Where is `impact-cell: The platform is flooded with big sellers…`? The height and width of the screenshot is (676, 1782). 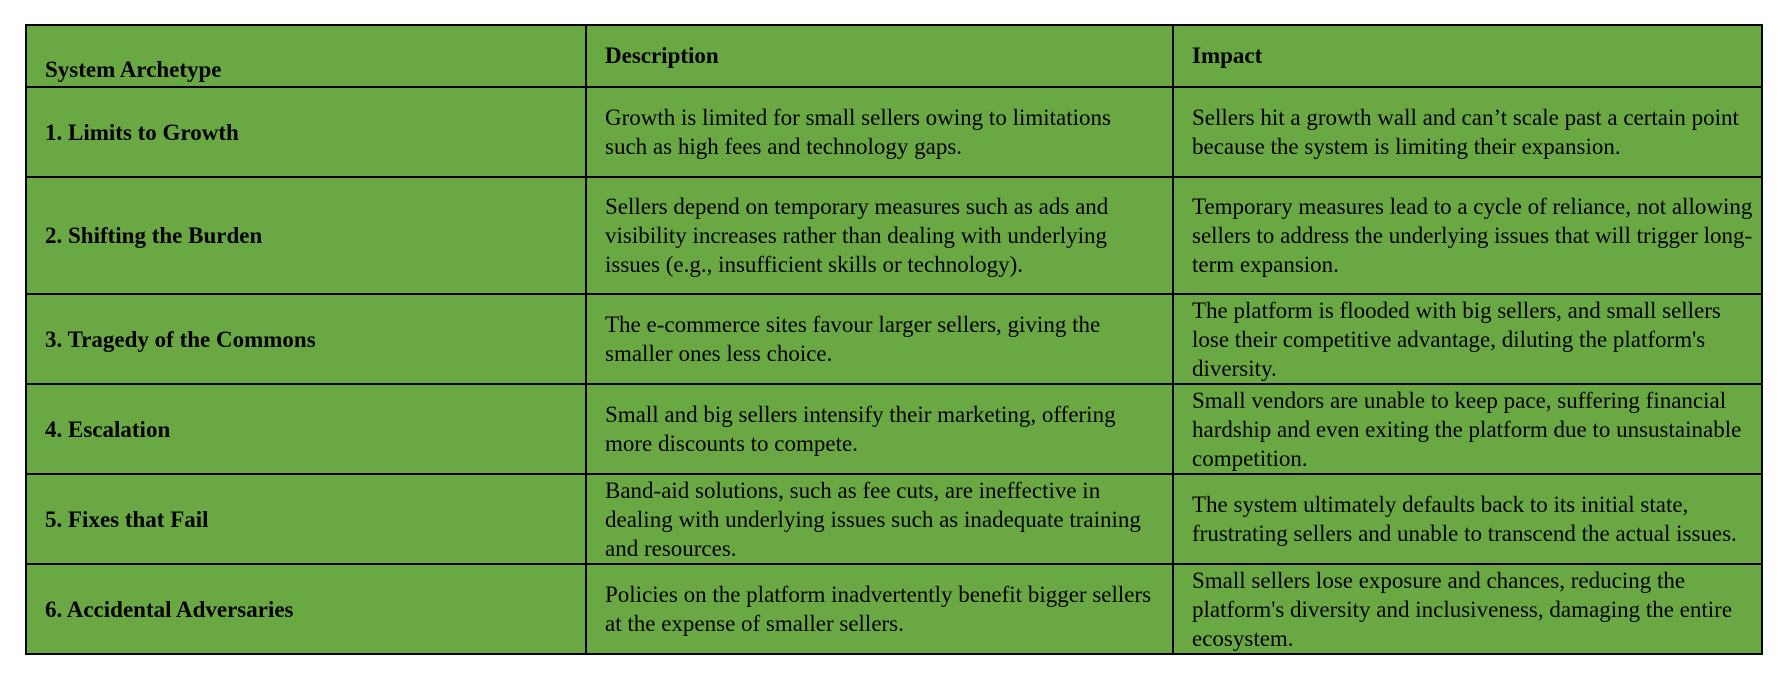 impact-cell: The platform is flooded with big sellers… is located at coordinates (1467, 339).